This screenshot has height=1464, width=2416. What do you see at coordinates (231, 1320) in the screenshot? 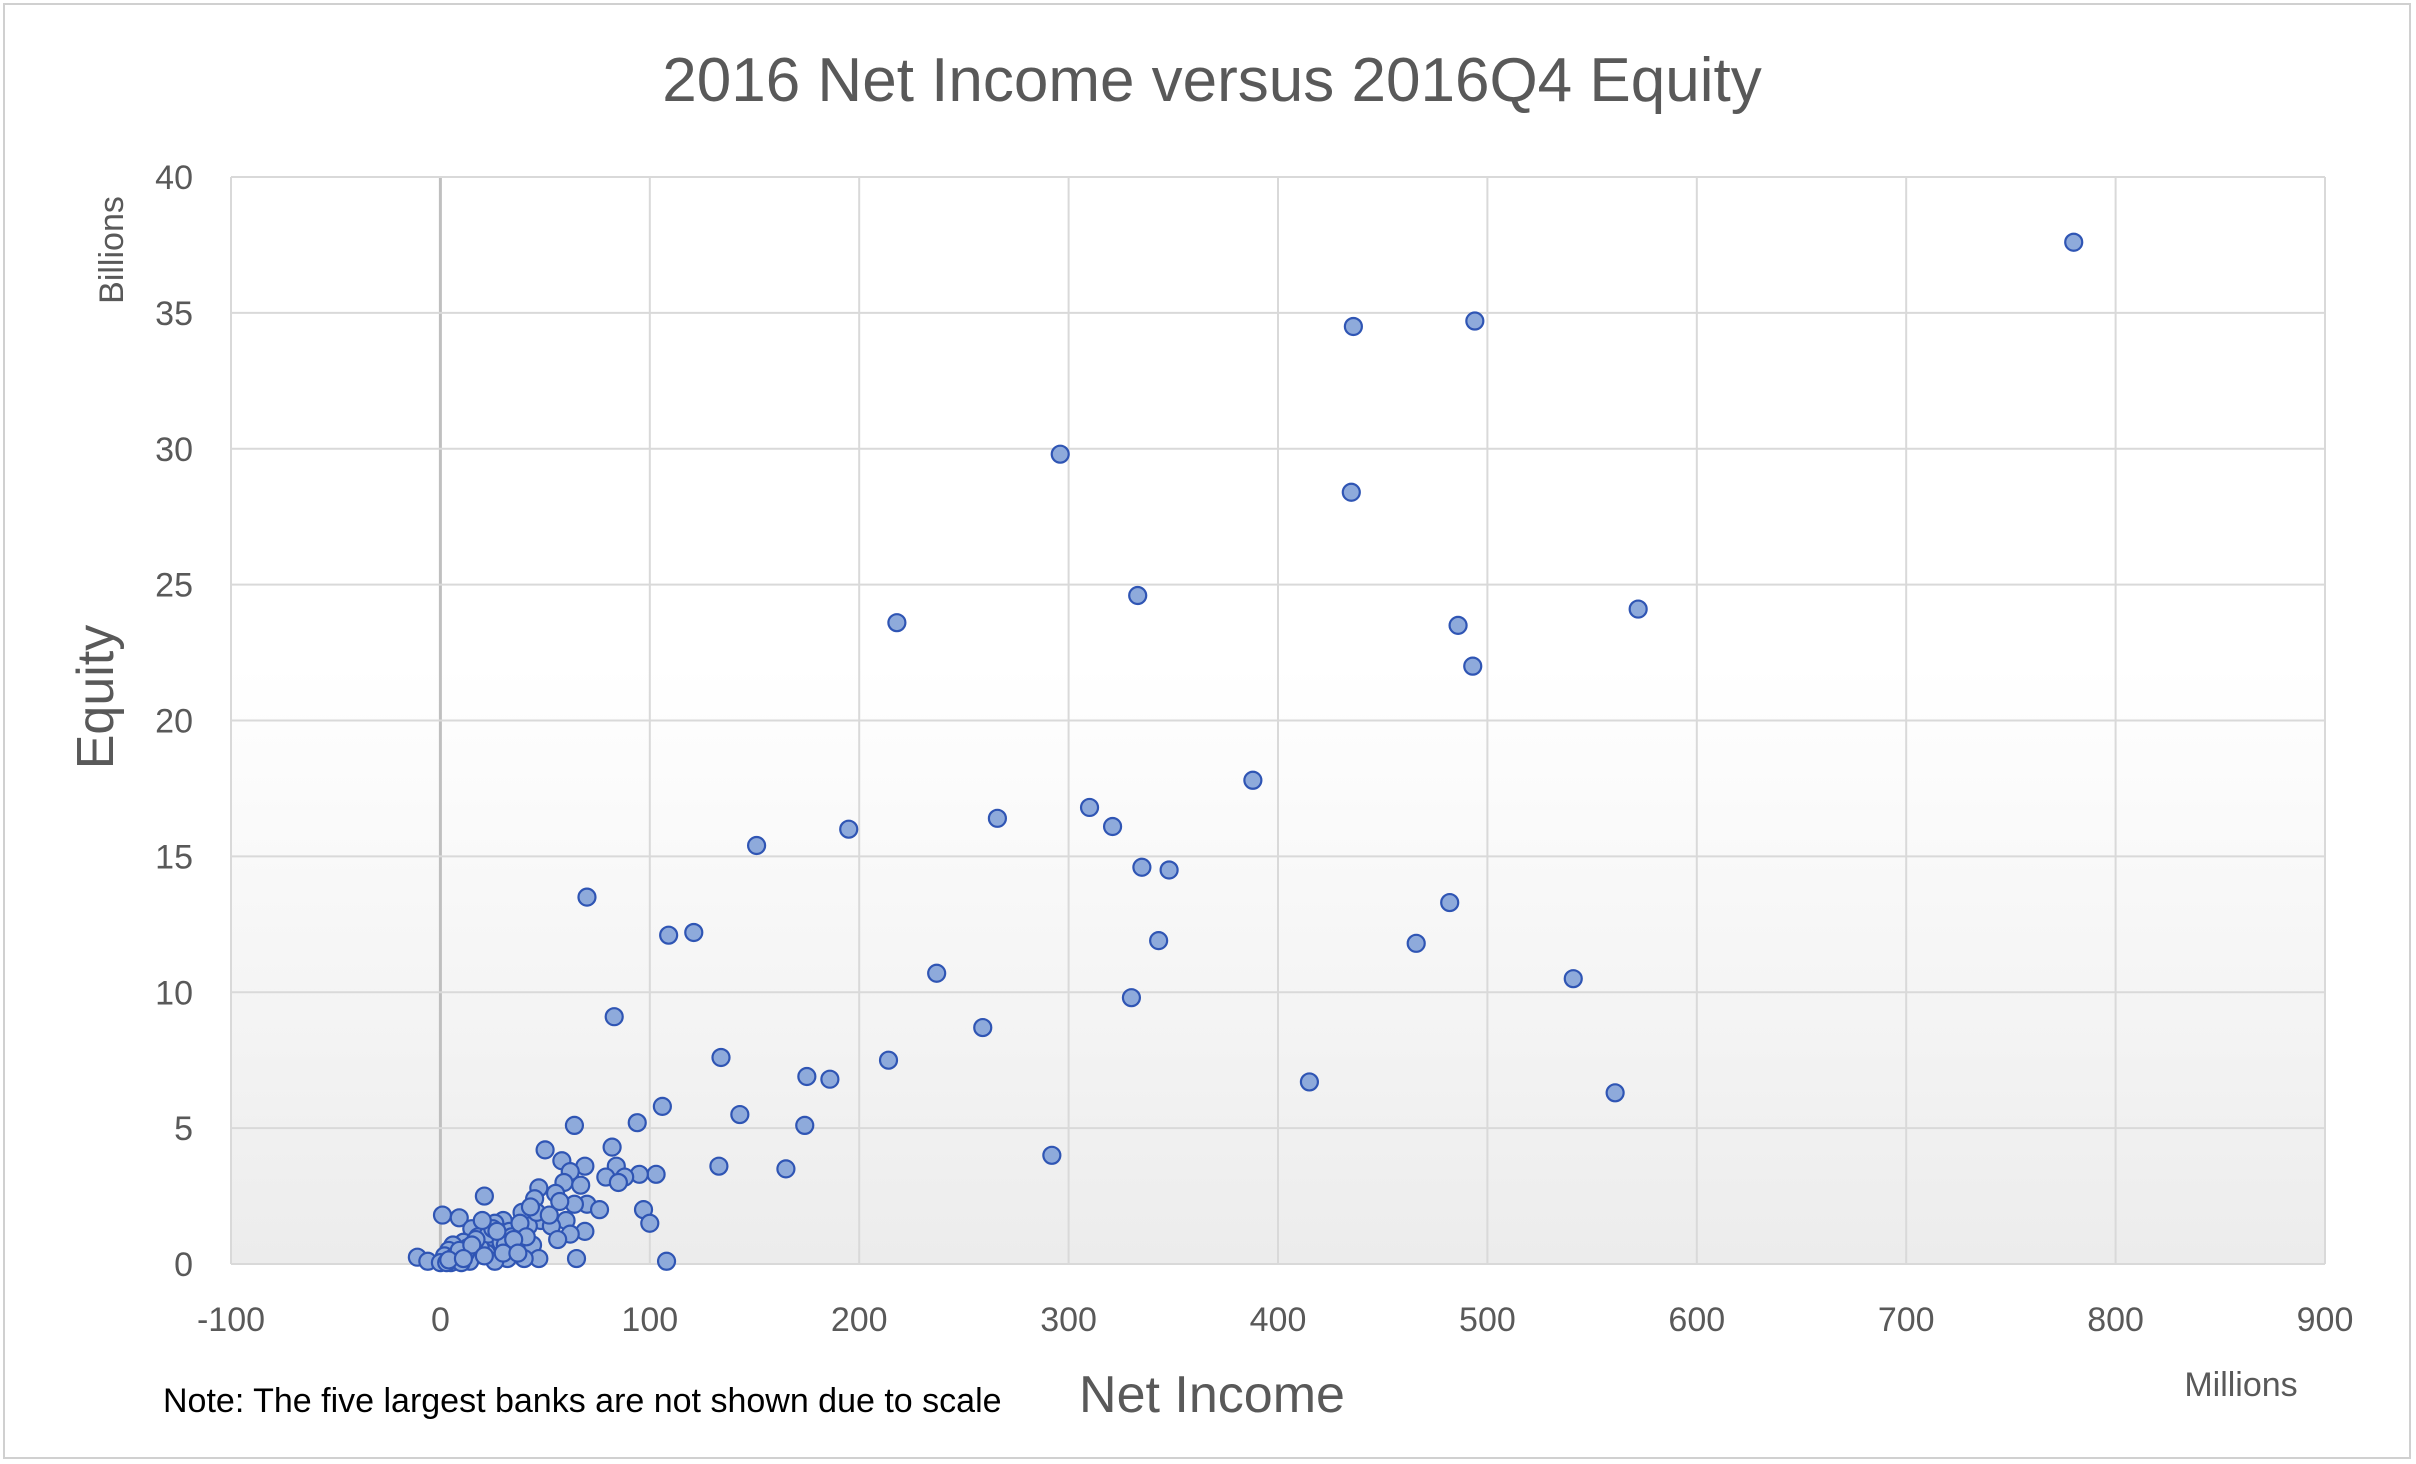
I see `x-tick-label: -100` at bounding box center [231, 1320].